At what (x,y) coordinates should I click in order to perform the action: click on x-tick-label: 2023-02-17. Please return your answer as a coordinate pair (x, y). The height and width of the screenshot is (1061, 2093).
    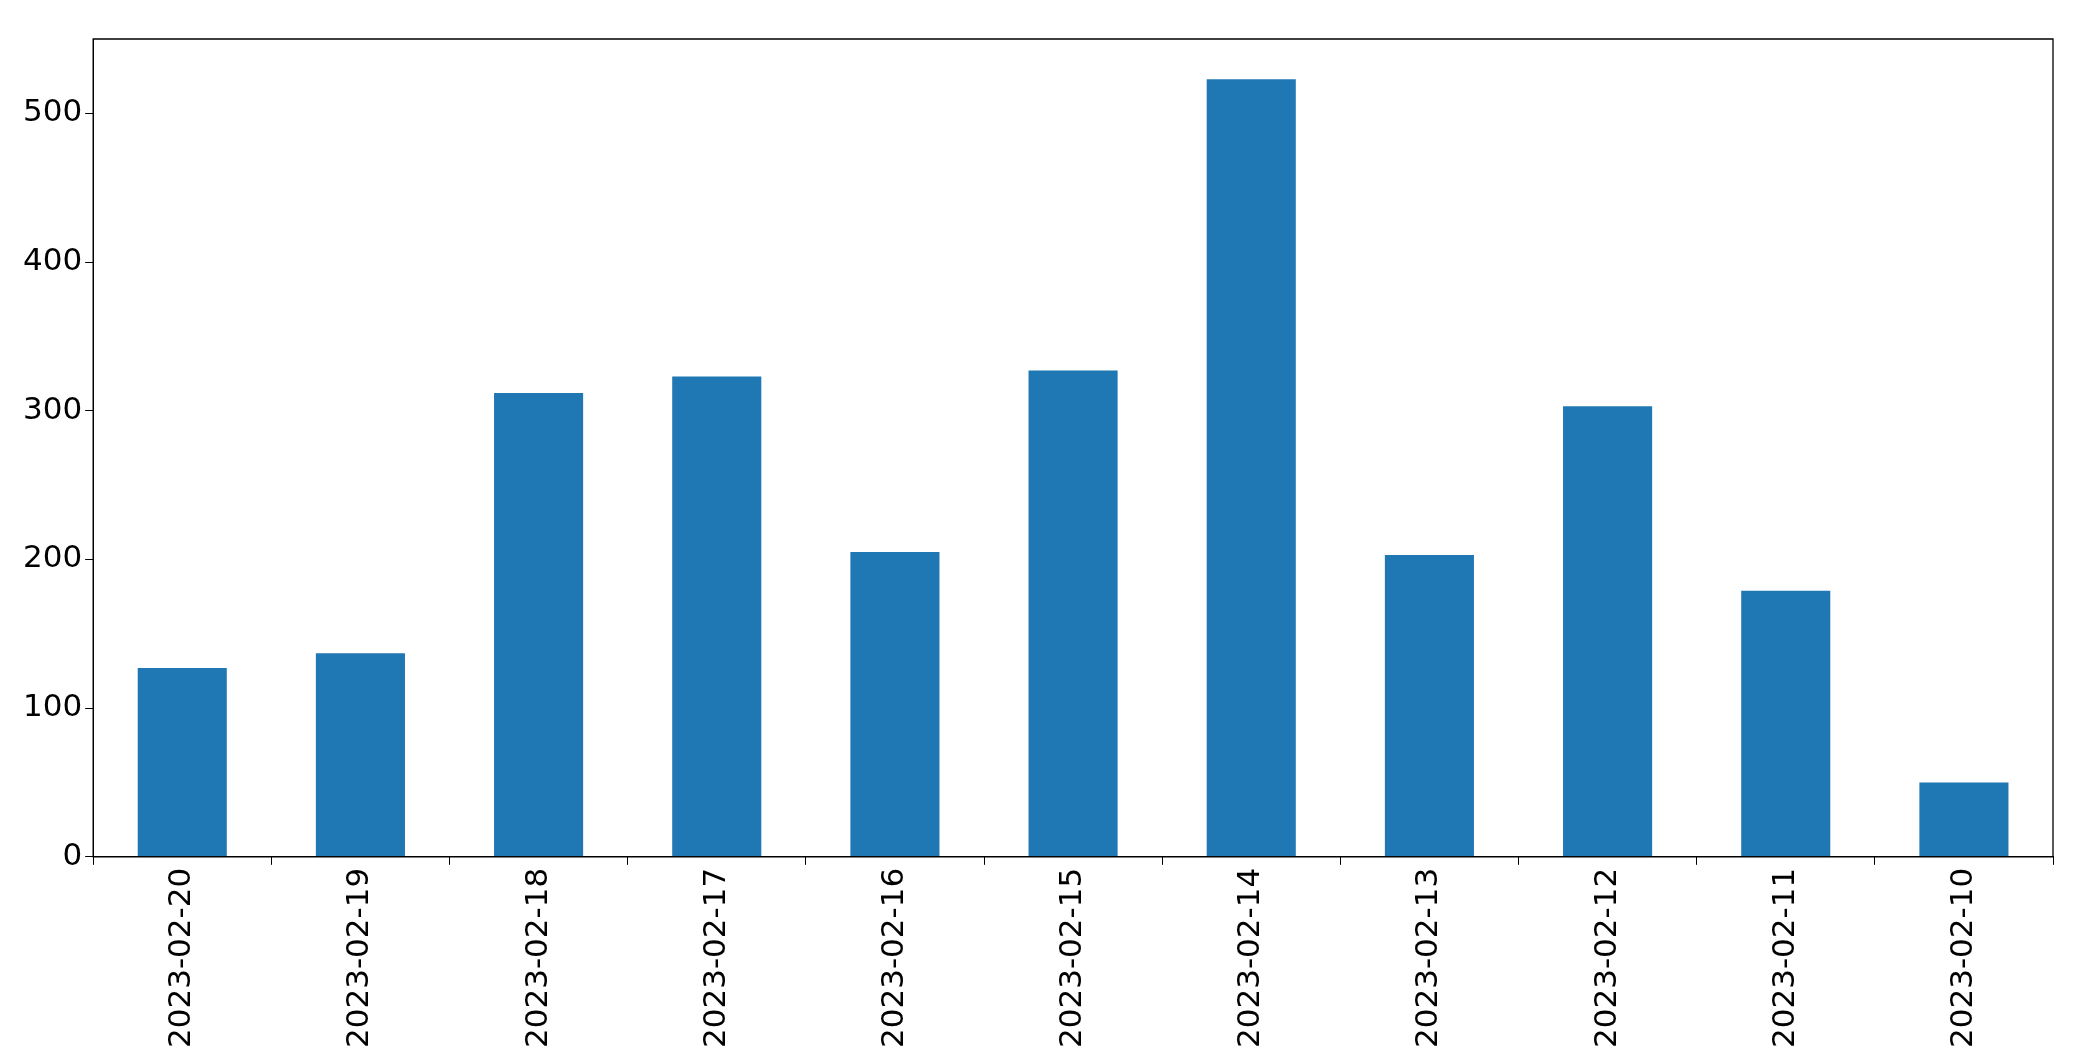
    Looking at the image, I should click on (713, 958).